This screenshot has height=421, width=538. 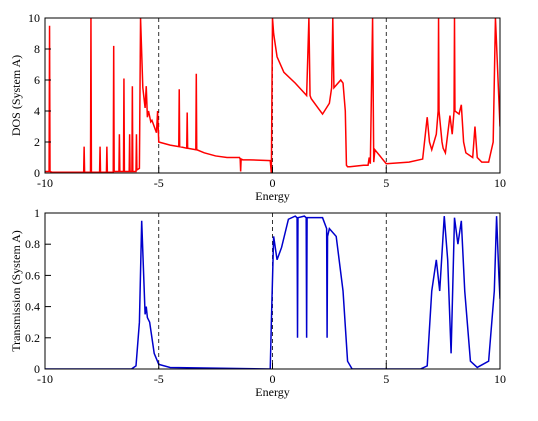 What do you see at coordinates (32, 244) in the screenshot?
I see `y-tick-label: 0.8` at bounding box center [32, 244].